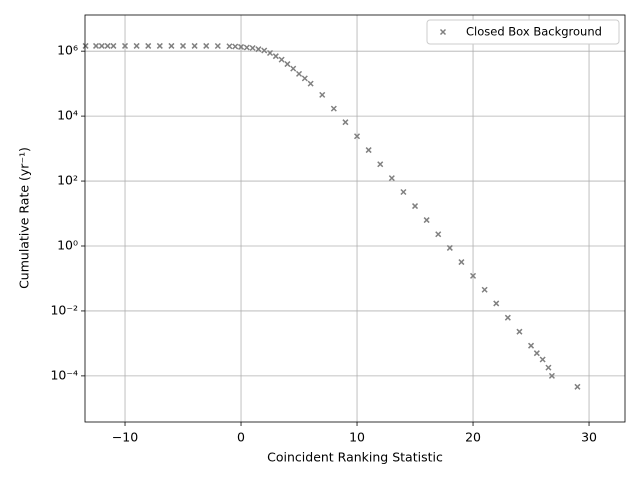 Image resolution: width=640 pixels, height=480 pixels. I want to click on legend-marker, so click(443, 32).